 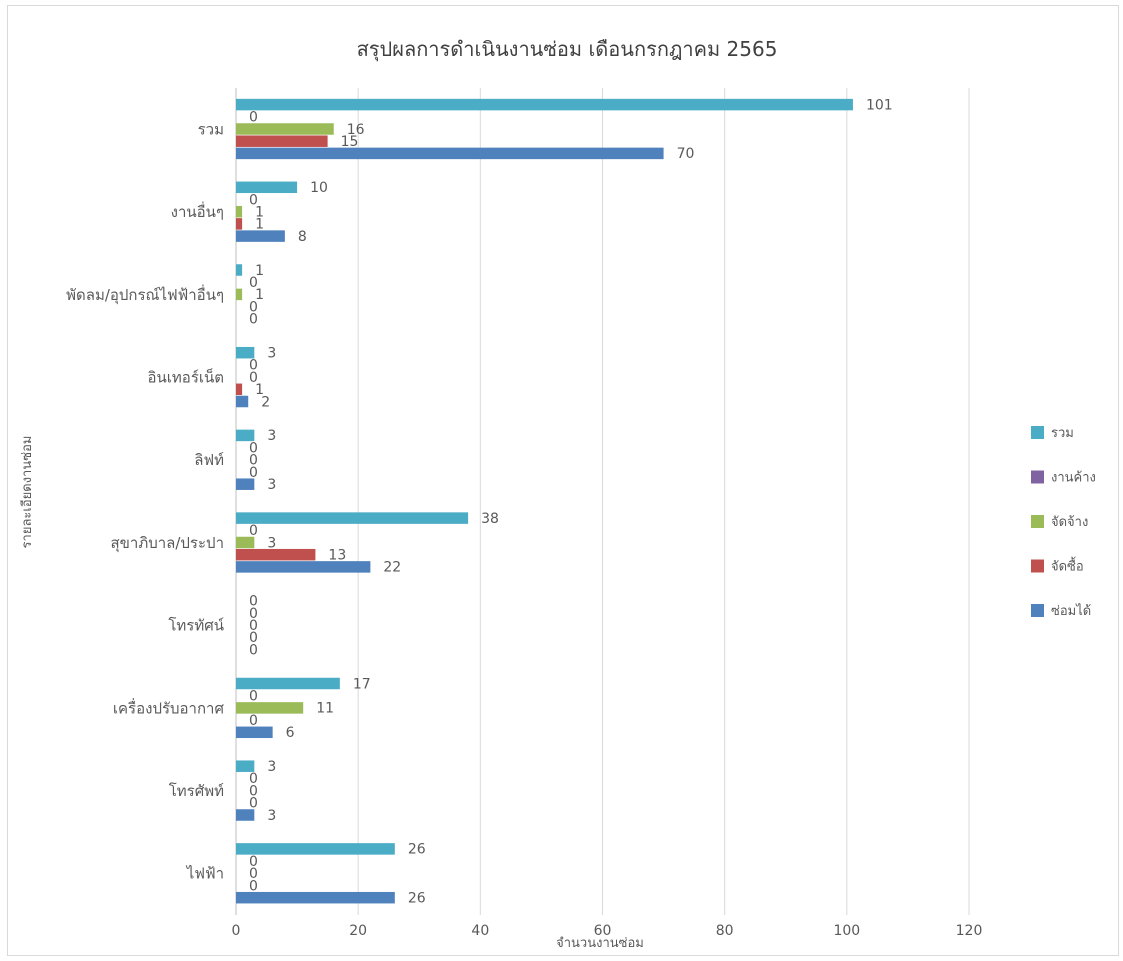 I want to click on category-label: รวม, so click(x=211, y=129).